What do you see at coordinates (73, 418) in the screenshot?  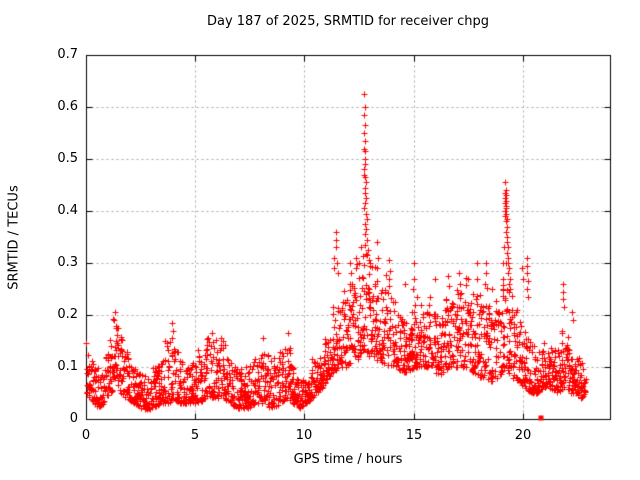 I see `y-tick-label: 0` at bounding box center [73, 418].